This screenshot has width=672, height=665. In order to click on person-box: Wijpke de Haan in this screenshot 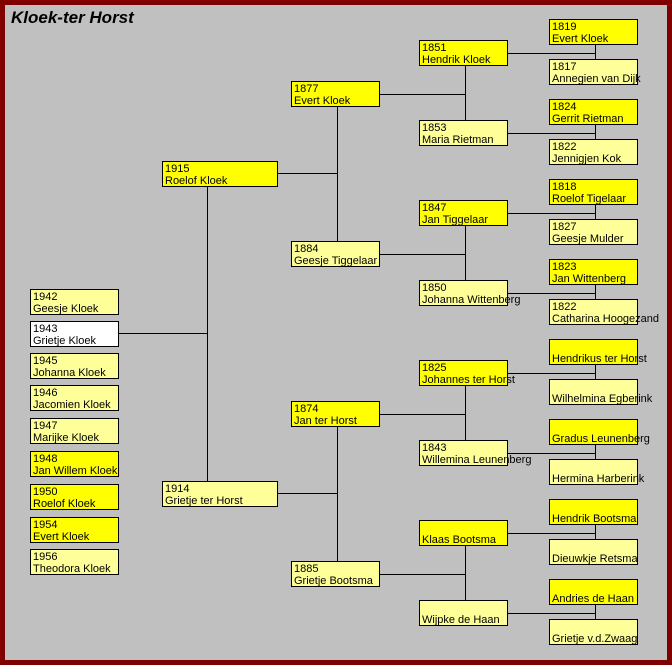, I will do `click(463, 613)`.